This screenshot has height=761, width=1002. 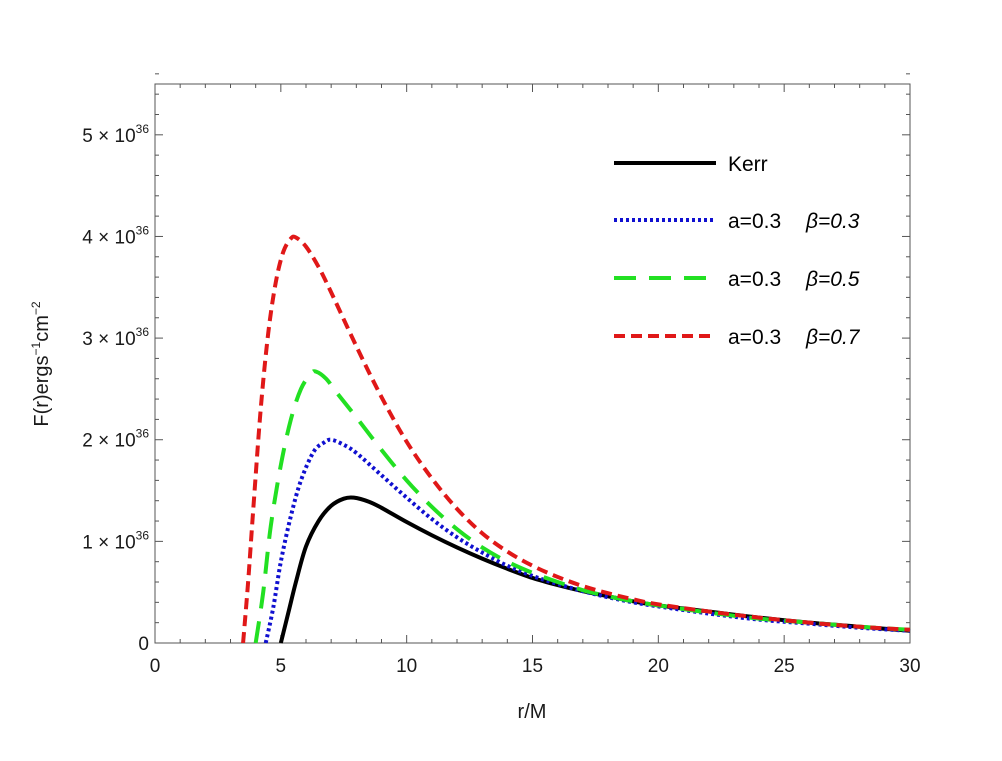 What do you see at coordinates (754, 337) in the screenshot?
I see `legend-label-beta-0-7-a: a=0.3` at bounding box center [754, 337].